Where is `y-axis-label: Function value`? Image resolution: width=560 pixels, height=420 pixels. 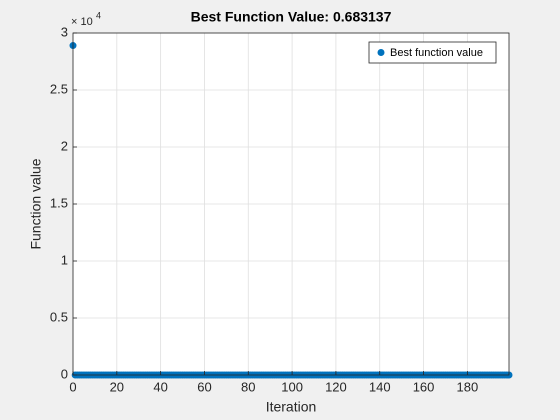 y-axis-label: Function value is located at coordinates (36, 203).